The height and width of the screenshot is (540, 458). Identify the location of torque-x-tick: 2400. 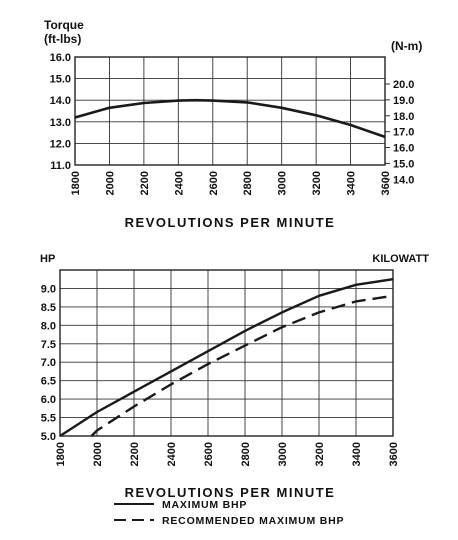
(179, 183).